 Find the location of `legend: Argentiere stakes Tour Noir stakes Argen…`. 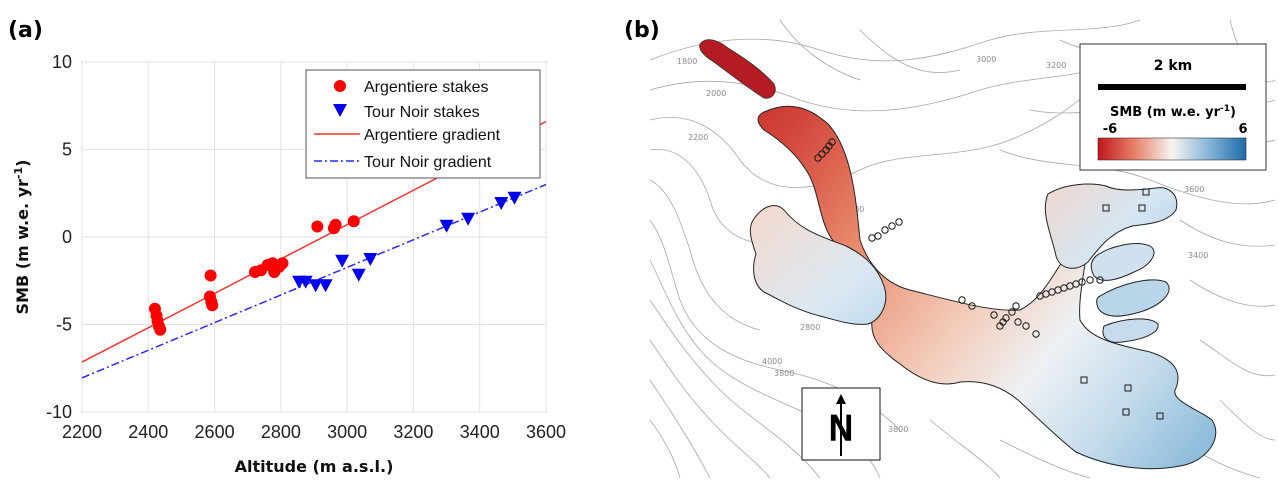

legend: Argentiere stakes Tour Noir stakes Argen… is located at coordinates (423, 124).